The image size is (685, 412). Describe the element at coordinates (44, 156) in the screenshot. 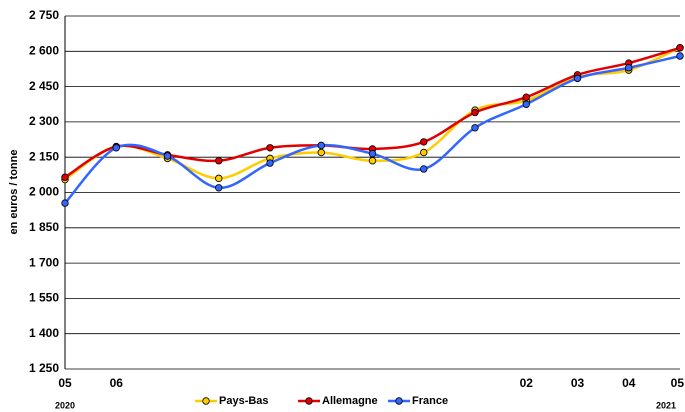

I see `y-tick-label: 2 150` at that location.